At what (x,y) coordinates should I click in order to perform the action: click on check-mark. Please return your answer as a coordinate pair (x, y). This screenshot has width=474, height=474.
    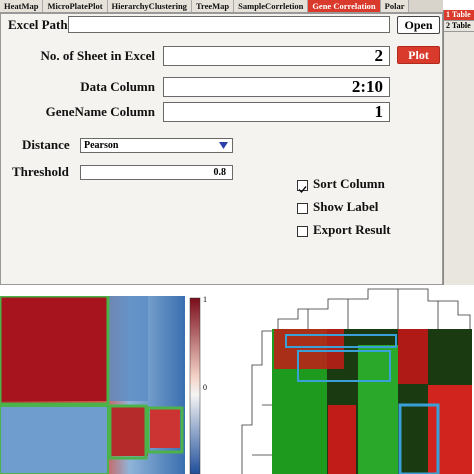
    Looking at the image, I should click on (302, 190).